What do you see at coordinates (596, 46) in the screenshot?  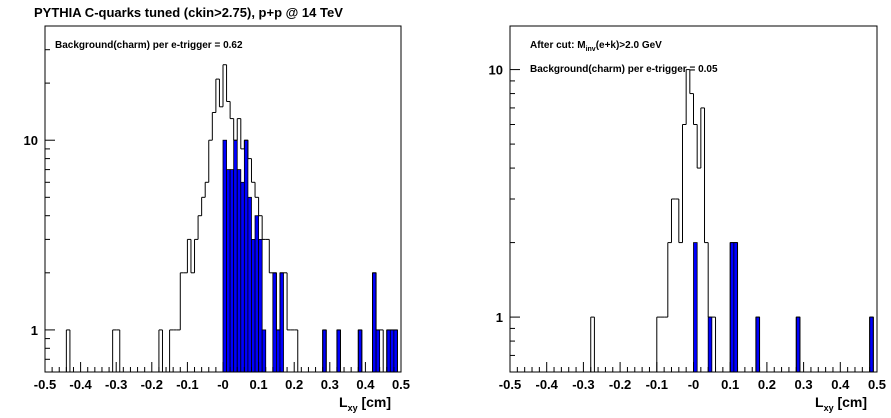 I see `annotation-text: After cut: Minv(e+k)>2.0 GeV` at bounding box center [596, 46].